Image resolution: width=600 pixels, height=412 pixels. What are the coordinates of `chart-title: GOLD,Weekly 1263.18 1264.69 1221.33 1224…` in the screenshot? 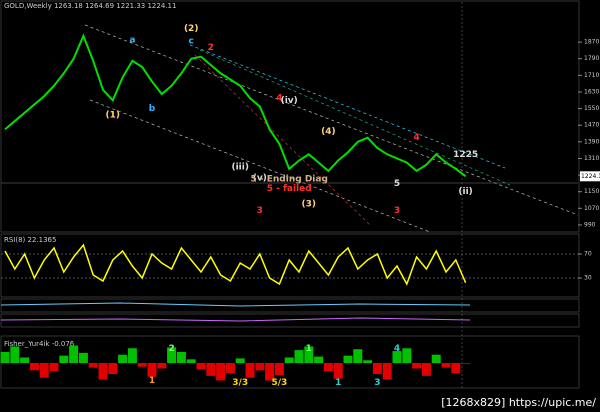 It's located at (90, 6).